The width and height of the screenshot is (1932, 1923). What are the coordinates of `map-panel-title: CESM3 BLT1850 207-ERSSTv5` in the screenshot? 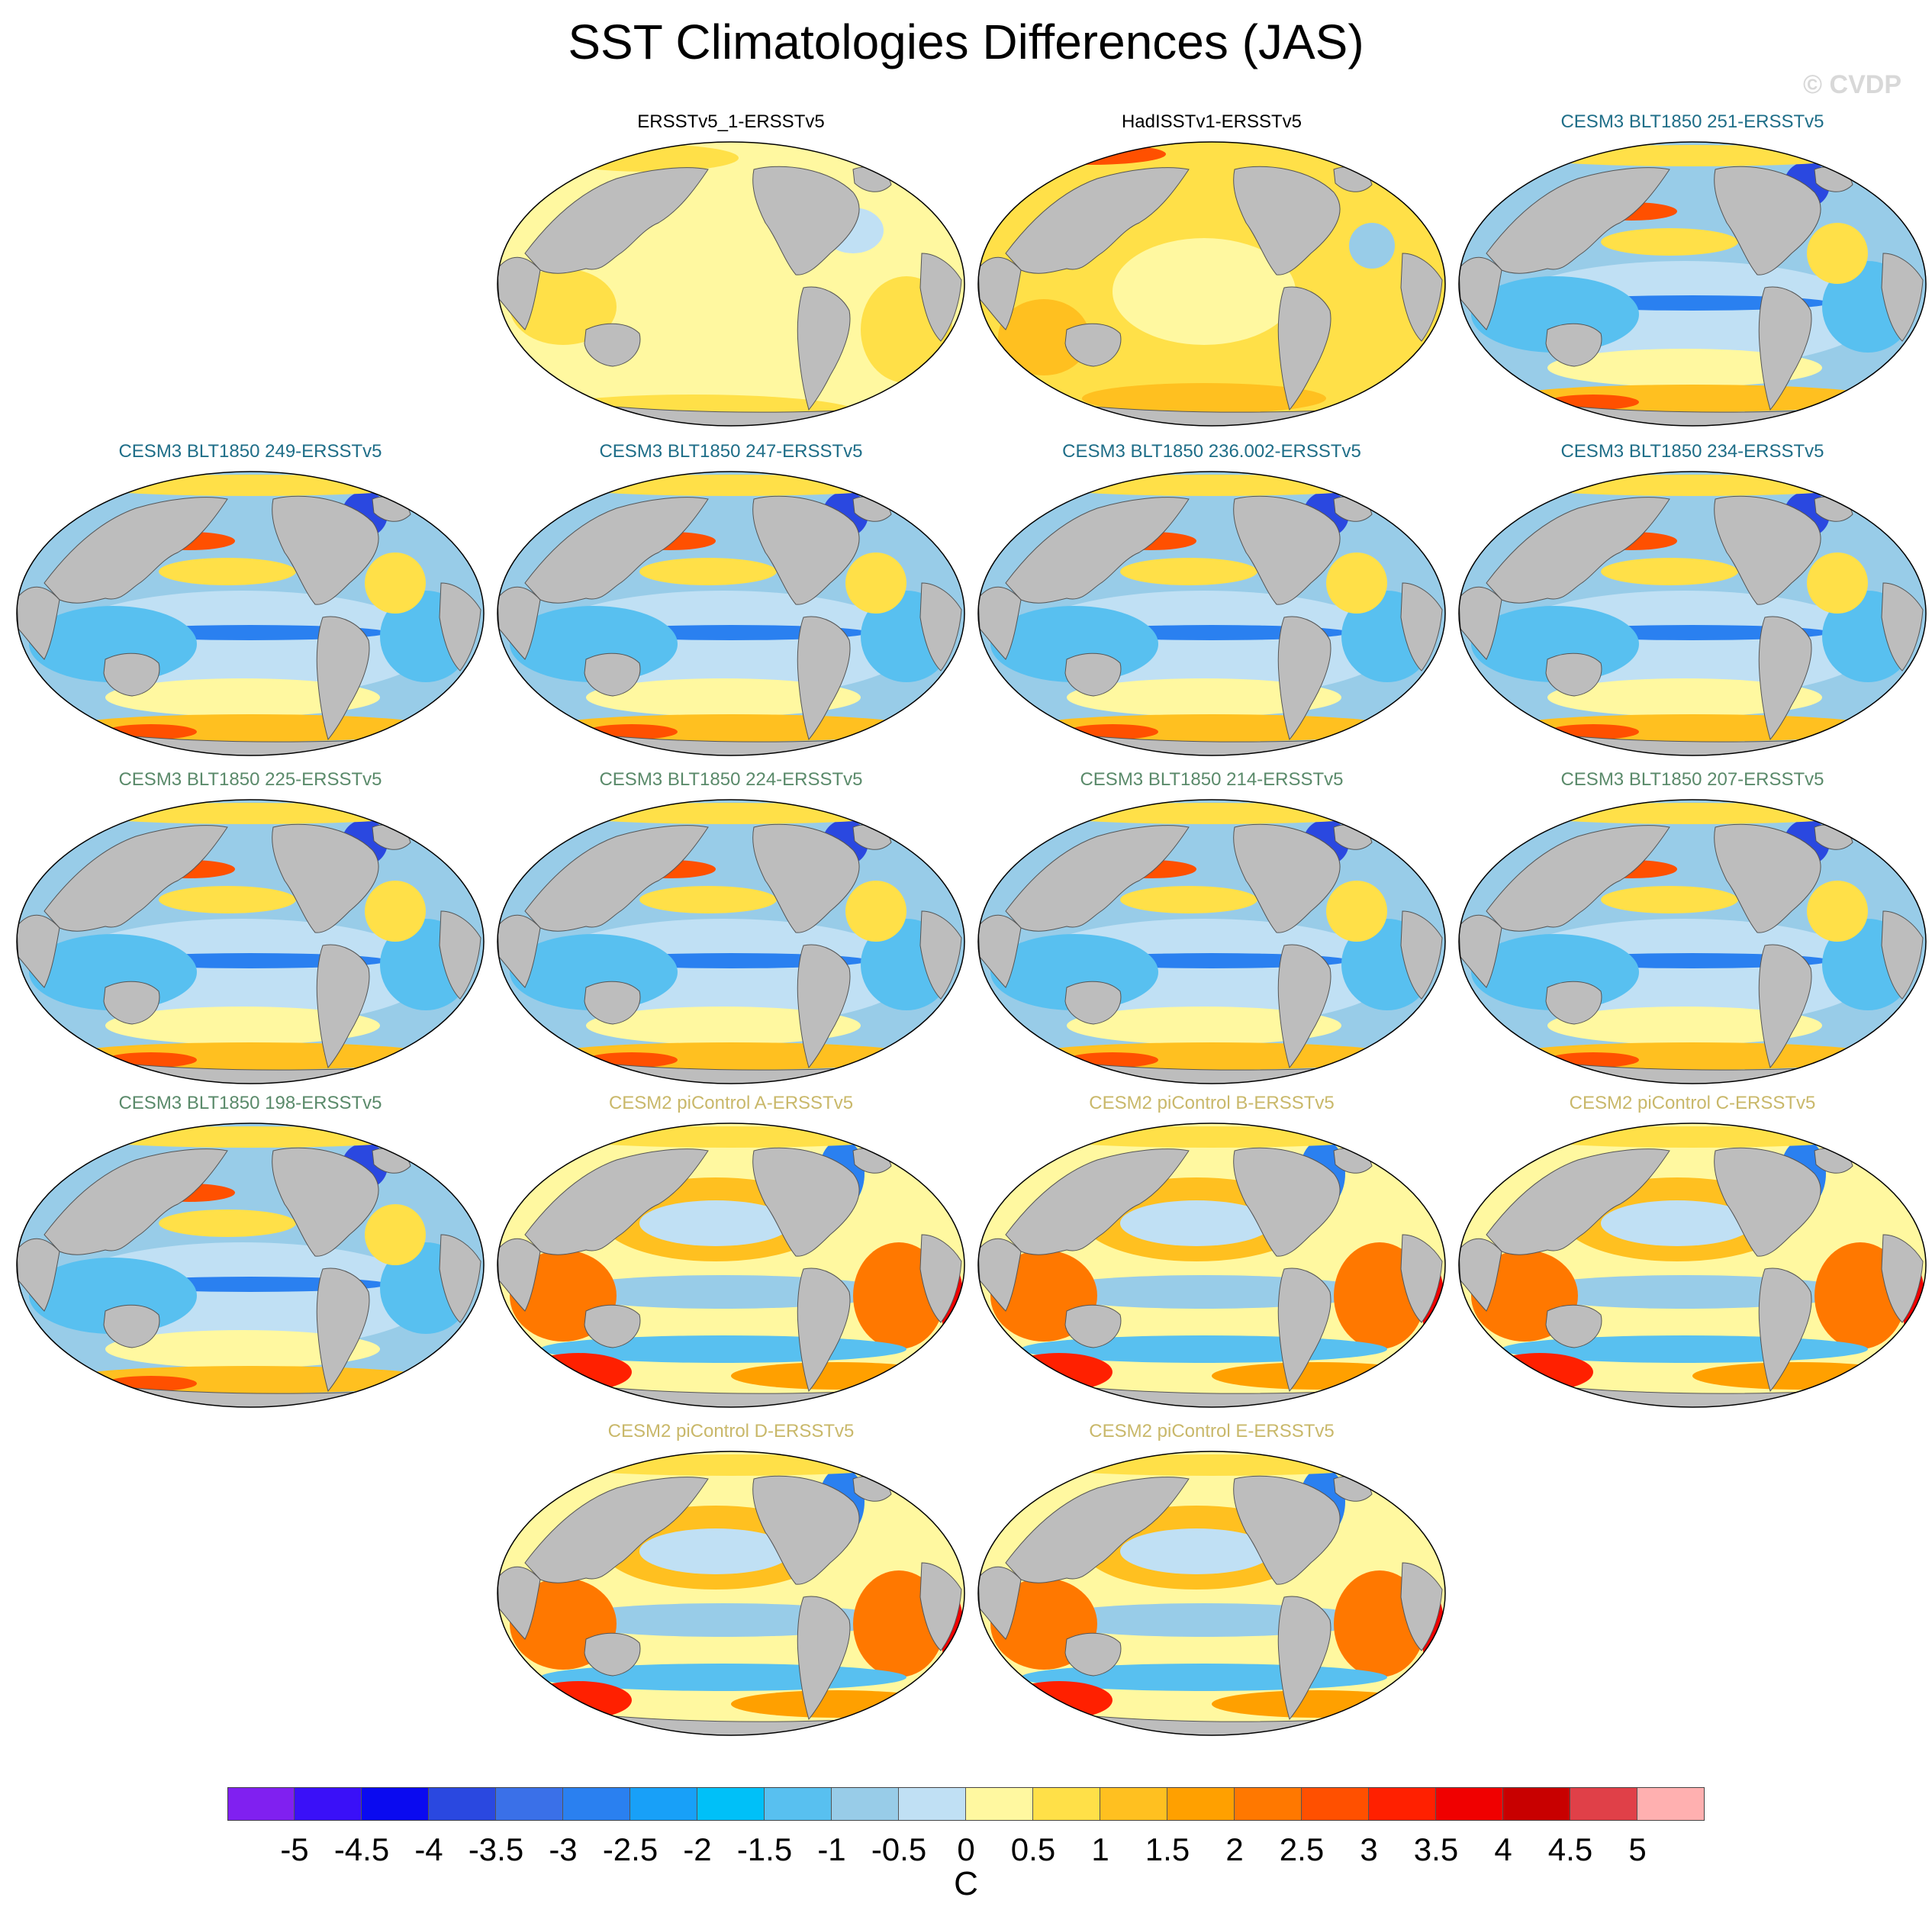 It's located at (1692, 779).